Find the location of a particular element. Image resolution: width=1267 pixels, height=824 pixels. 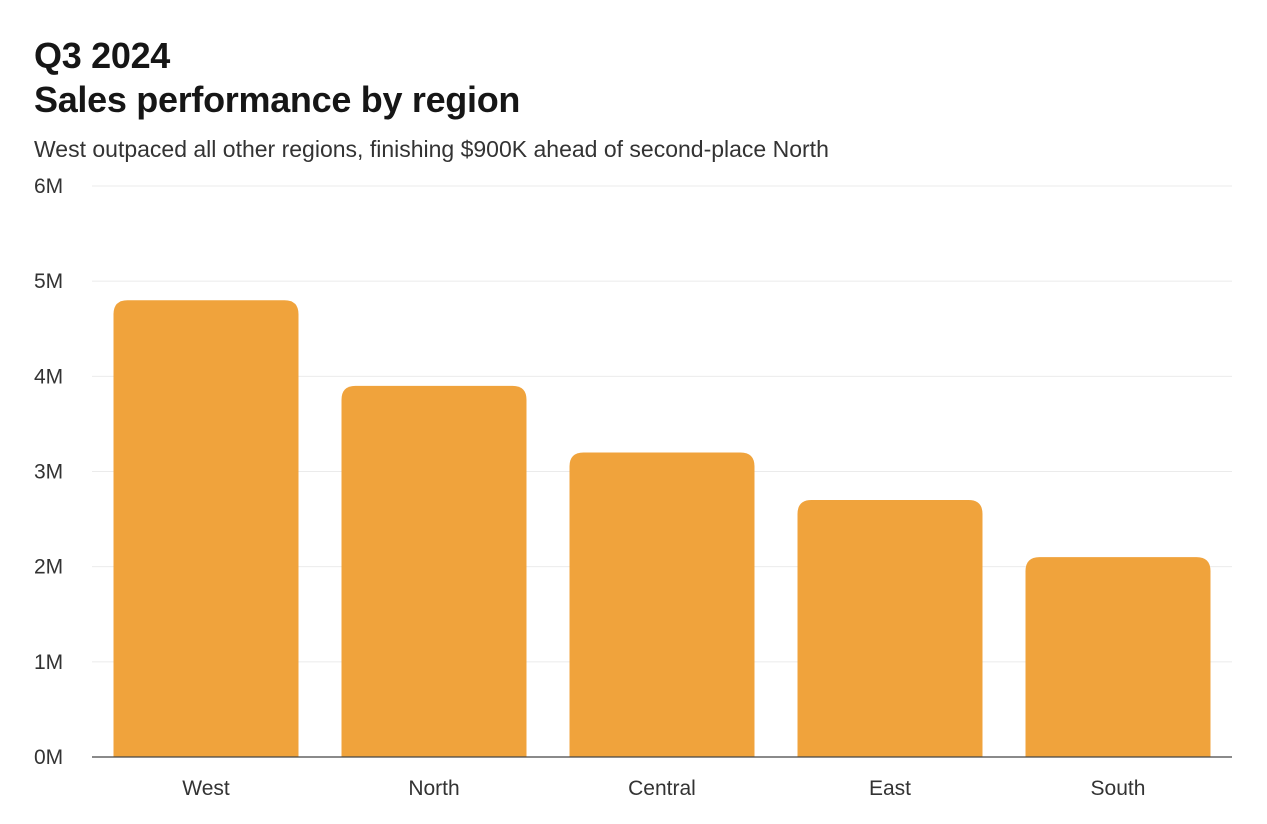

chart-title-line-1: Q3 2024 is located at coordinates (102, 55).